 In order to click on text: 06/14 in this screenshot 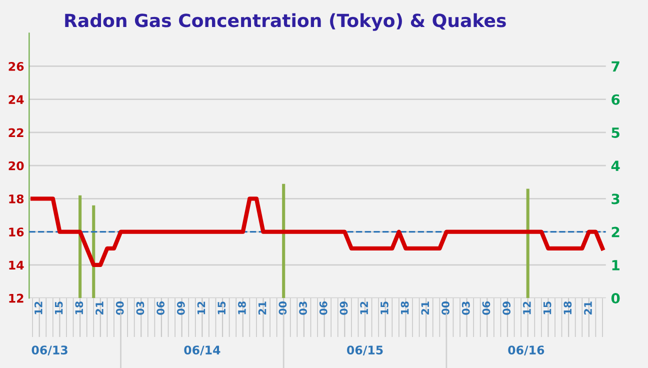, I will do `click(202, 351)`.